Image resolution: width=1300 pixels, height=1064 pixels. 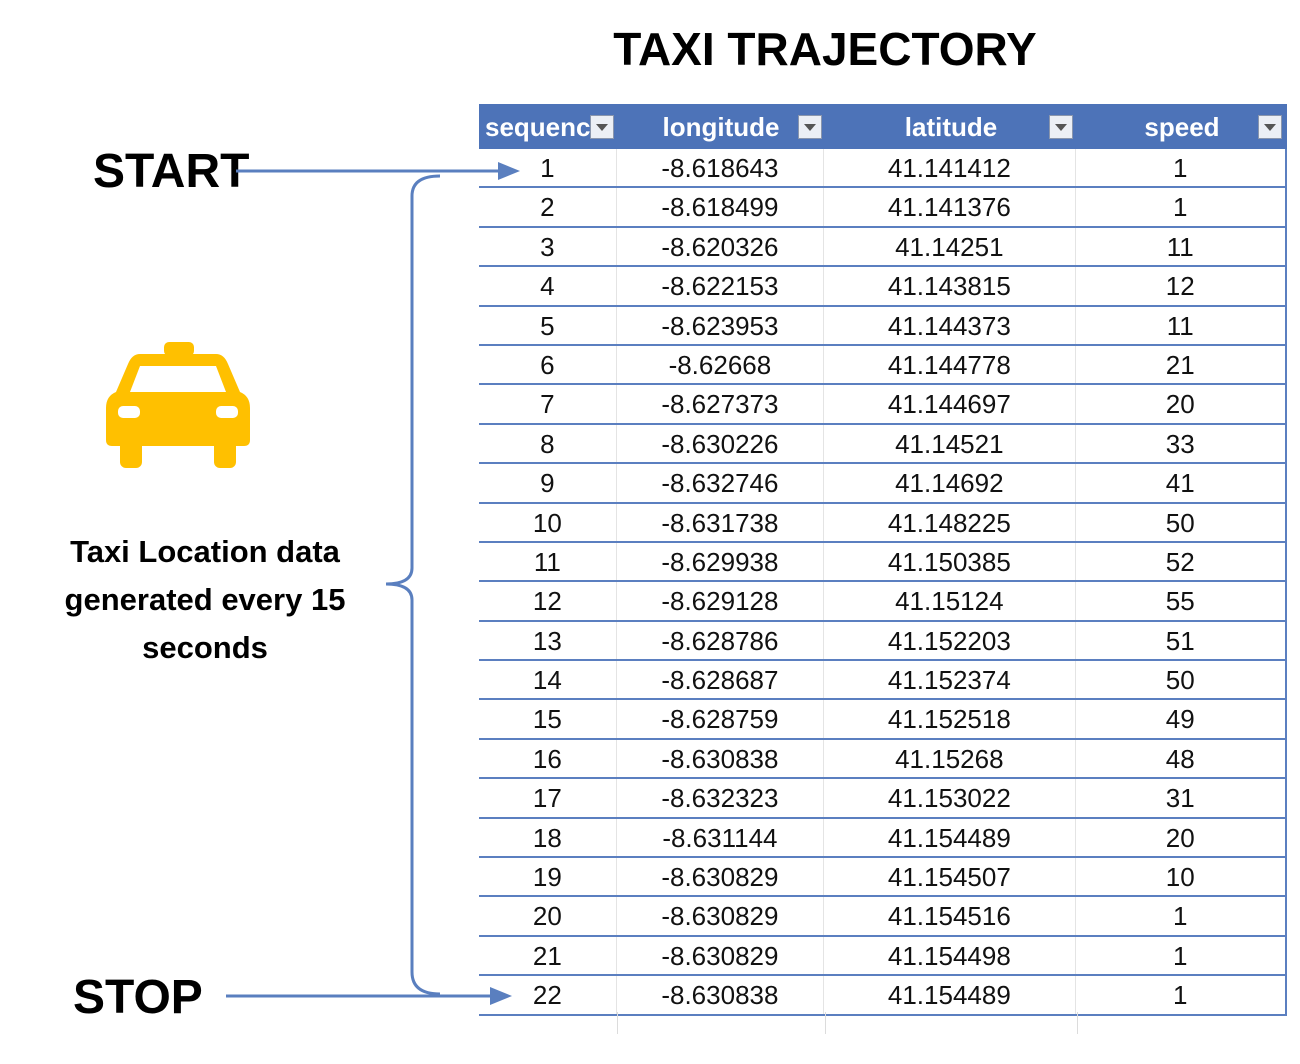 I want to click on cell-longitude: -8.632323, so click(x=721, y=798).